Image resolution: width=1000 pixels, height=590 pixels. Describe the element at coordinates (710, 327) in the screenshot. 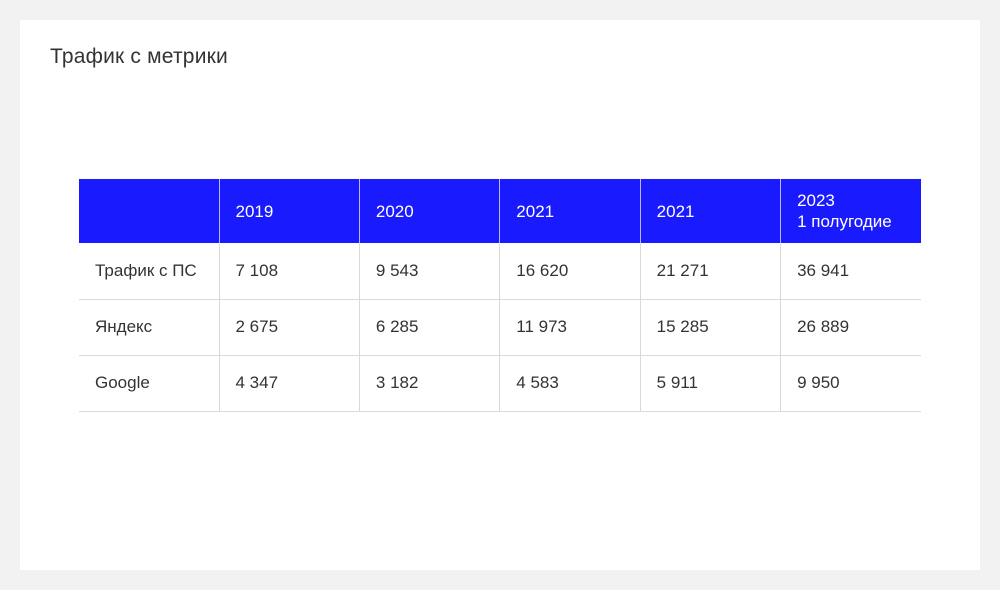

I see `table-cell: 15 285` at that location.